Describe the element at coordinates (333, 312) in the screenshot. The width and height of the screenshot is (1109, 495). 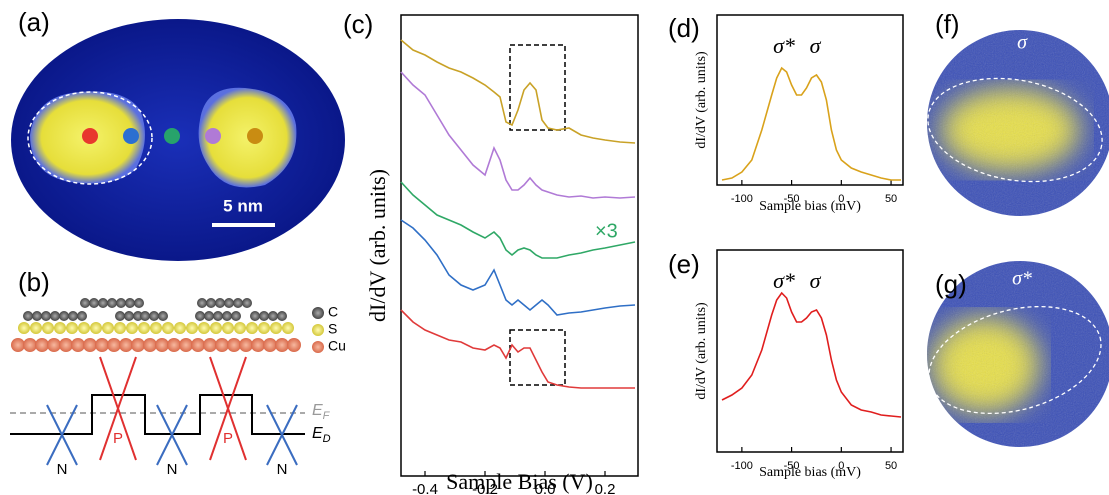
I see `legend-label: C` at that location.